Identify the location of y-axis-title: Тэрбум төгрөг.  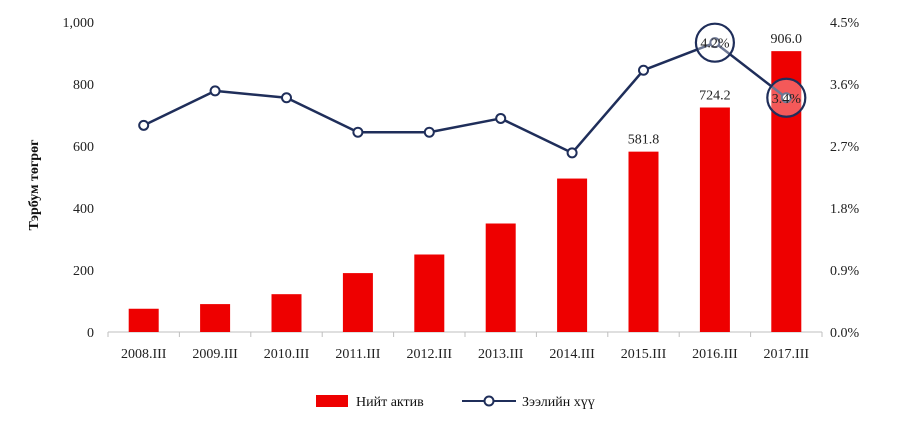
(34, 185).